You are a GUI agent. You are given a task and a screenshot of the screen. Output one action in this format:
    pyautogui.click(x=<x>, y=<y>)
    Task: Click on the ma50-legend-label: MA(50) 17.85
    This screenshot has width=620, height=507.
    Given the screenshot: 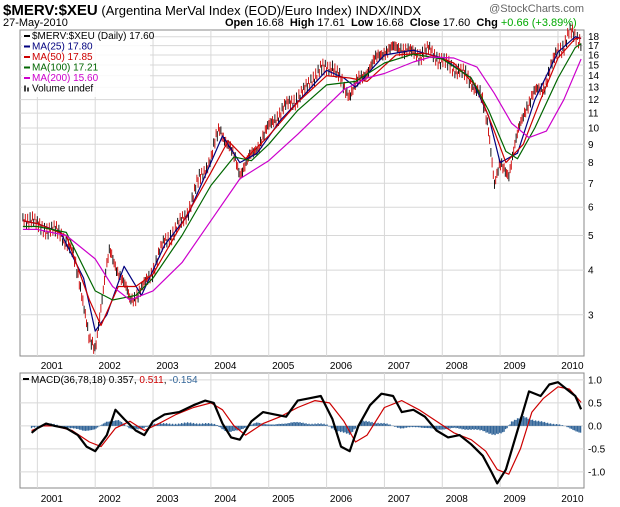 What is the action you would take?
    pyautogui.click(x=62, y=57)
    